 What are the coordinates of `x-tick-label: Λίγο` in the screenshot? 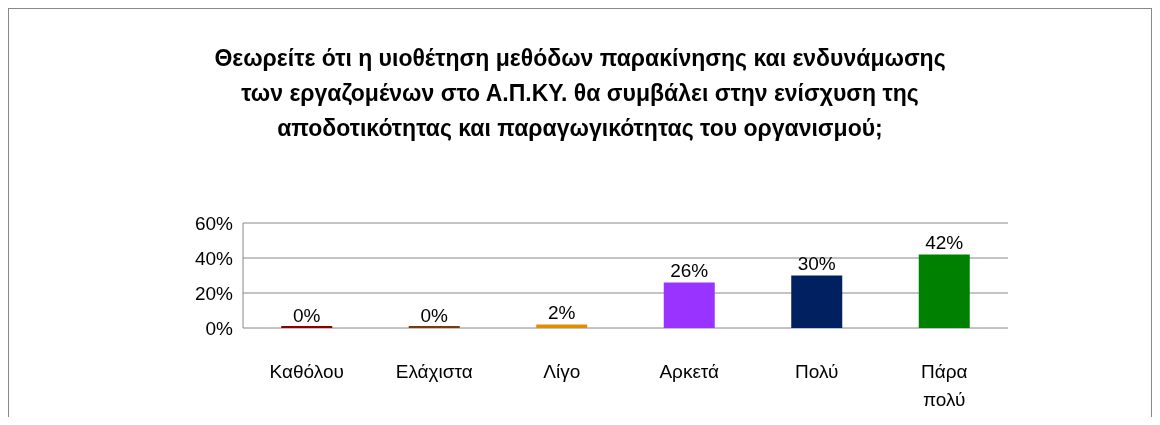 It's located at (562, 371).